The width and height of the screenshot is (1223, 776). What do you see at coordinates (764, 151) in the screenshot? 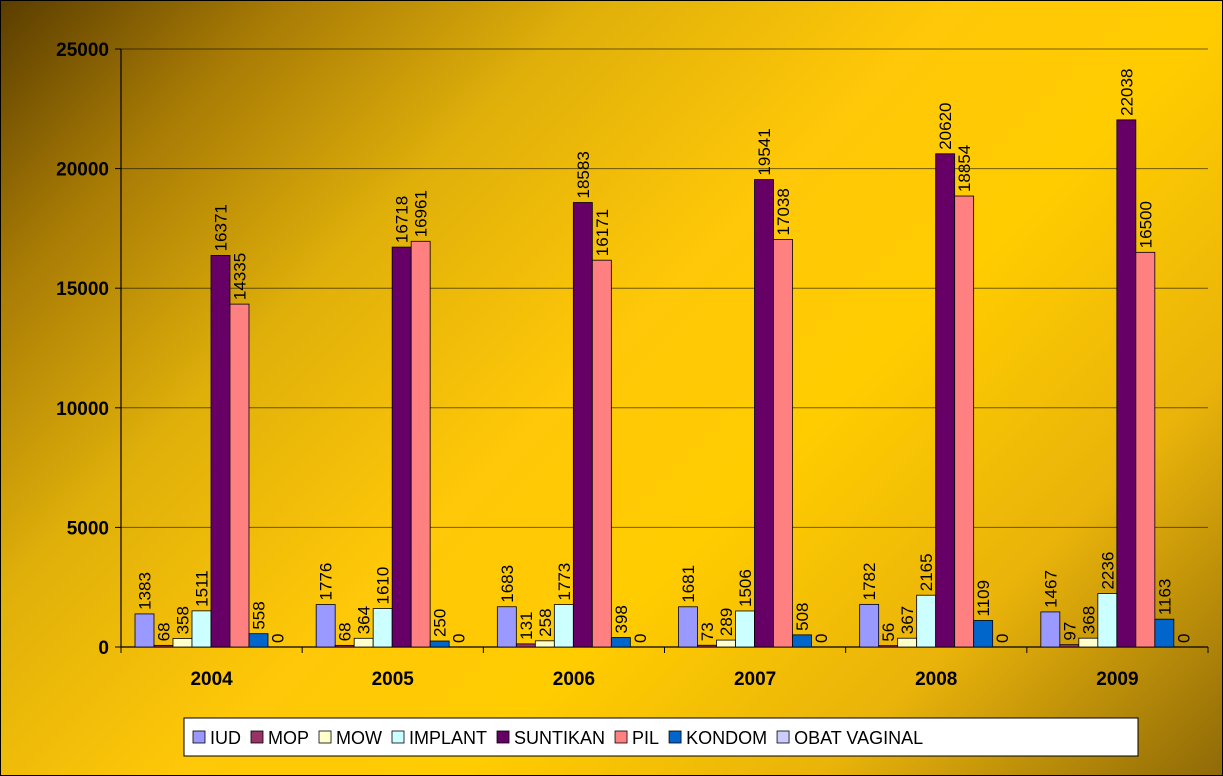
I see `data-label: 19541` at bounding box center [764, 151].